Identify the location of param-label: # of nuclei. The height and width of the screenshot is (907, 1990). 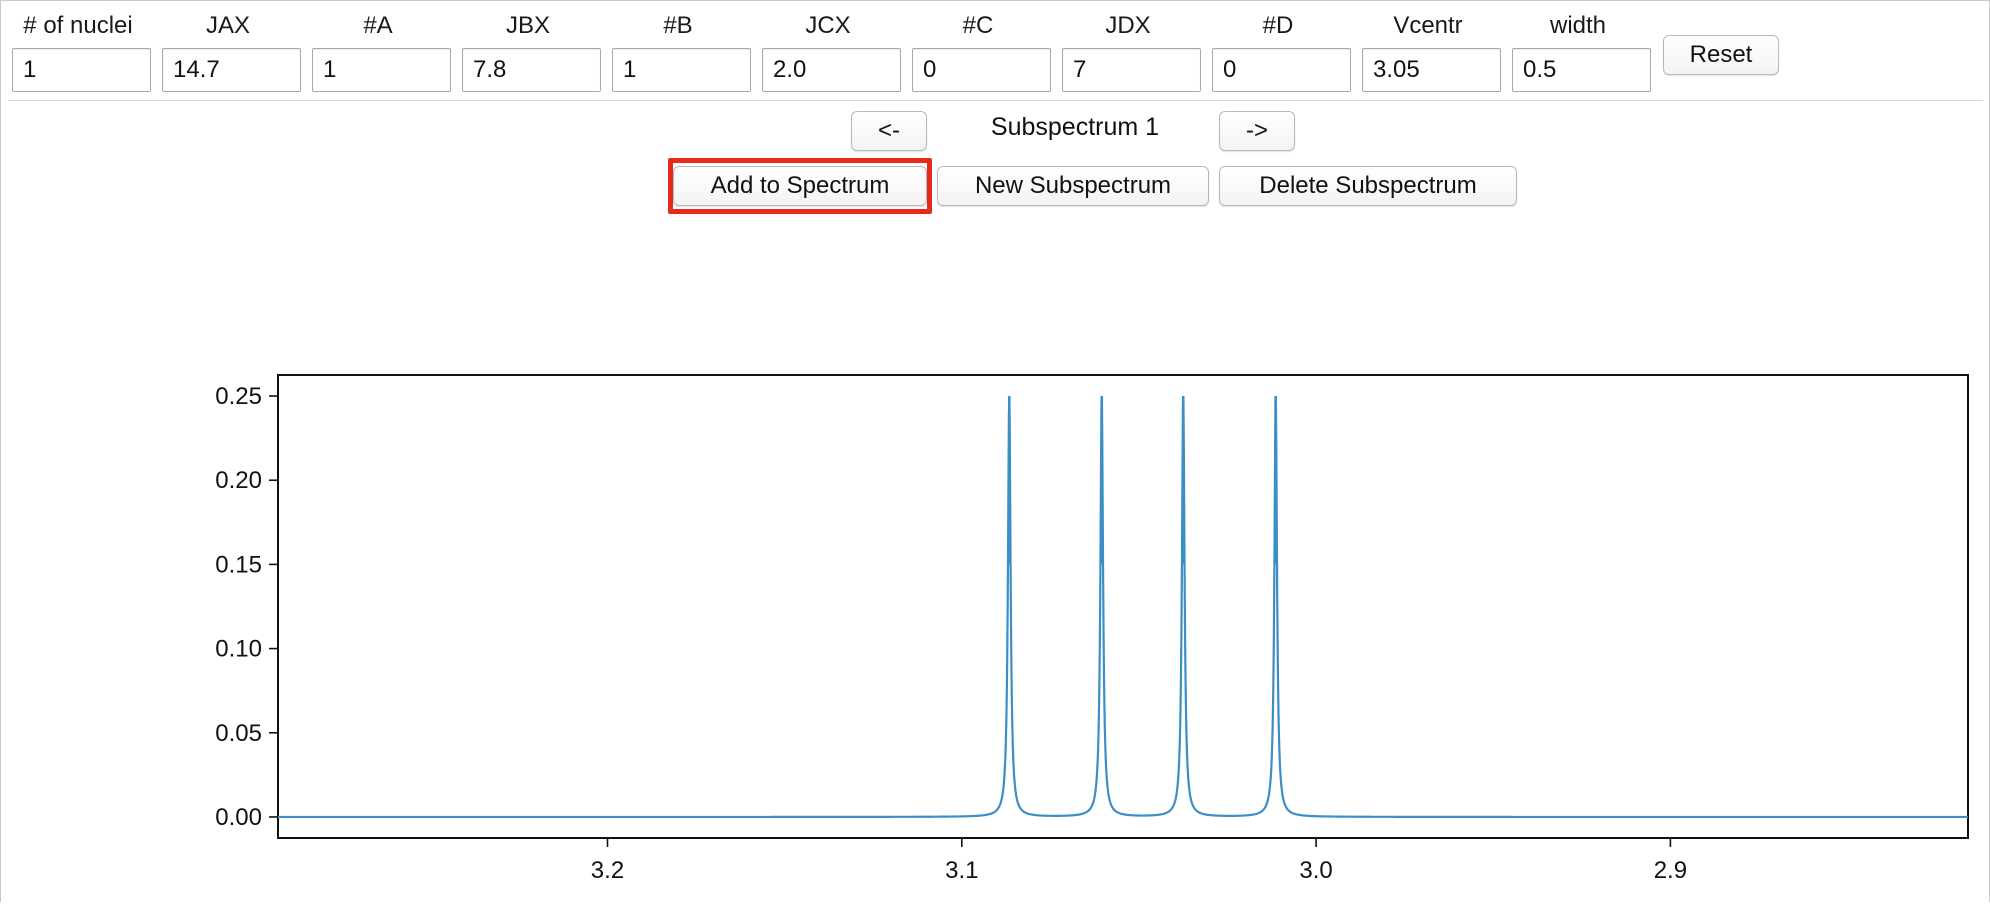
(78, 25).